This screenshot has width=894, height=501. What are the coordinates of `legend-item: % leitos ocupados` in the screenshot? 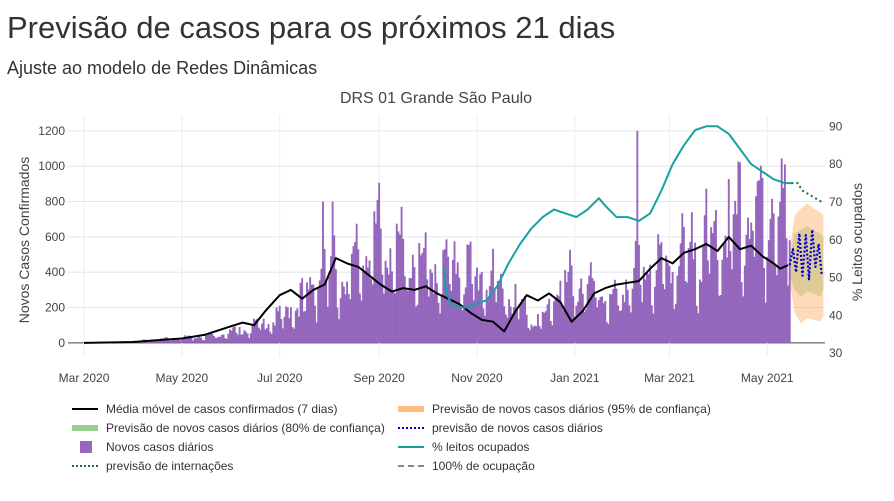 It's located at (462, 447).